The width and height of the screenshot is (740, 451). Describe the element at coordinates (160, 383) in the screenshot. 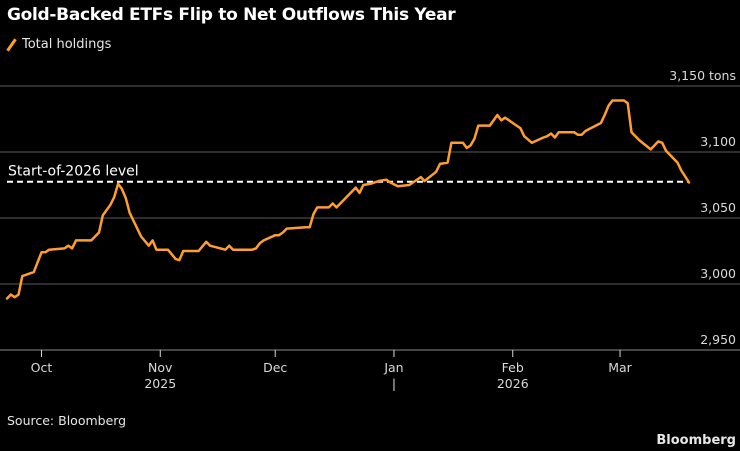

I see `year-label: 2025` at that location.